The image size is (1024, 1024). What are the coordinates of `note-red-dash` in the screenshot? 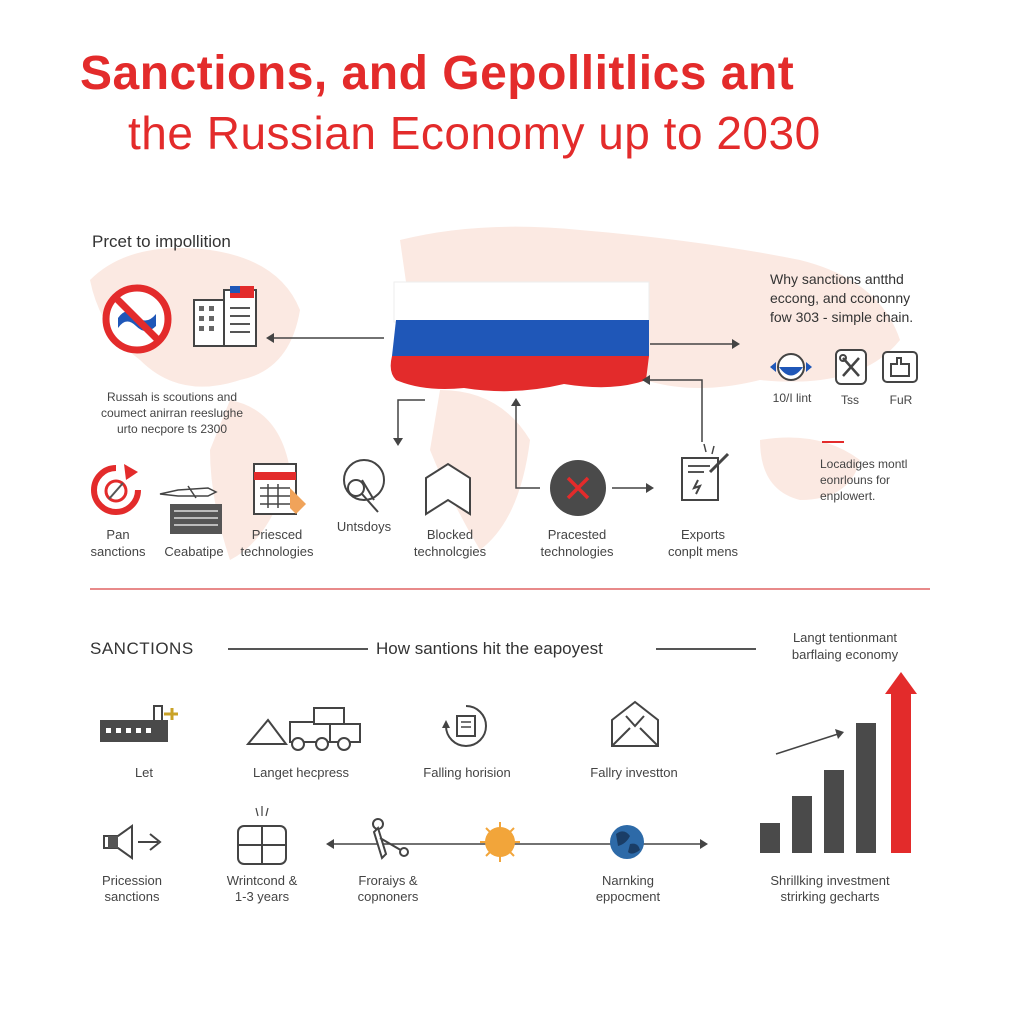 It's located at (833, 442).